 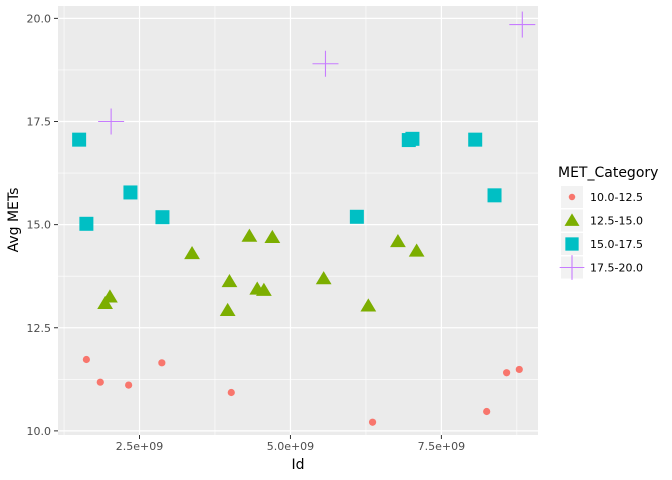 I want to click on x-tick-label: 2.5e+09, so click(x=139, y=446).